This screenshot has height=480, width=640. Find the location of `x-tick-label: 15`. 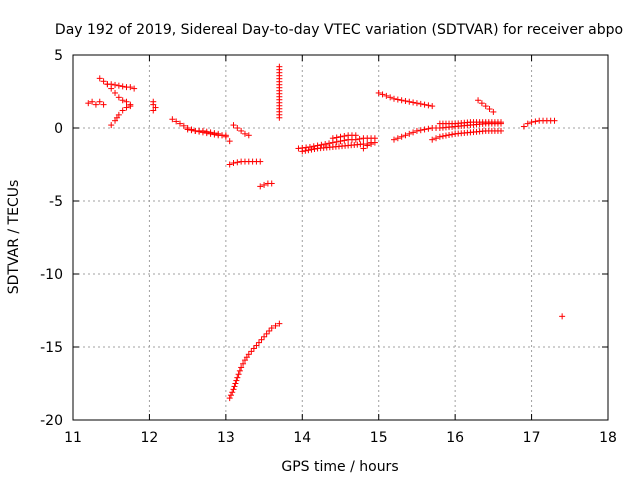

x-tick-label: 15 is located at coordinates (379, 438).